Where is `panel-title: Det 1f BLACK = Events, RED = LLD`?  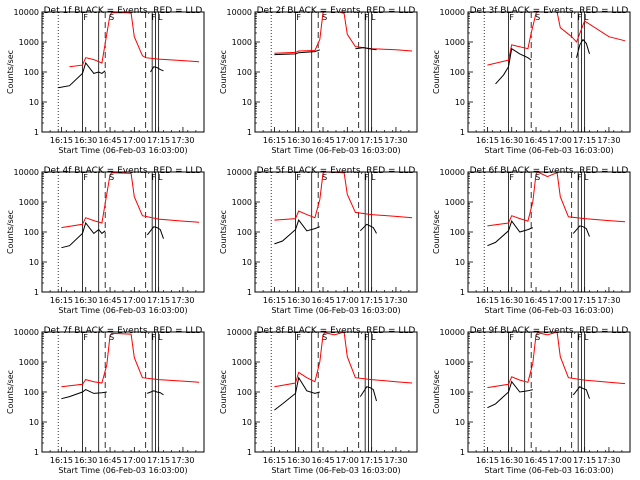
panel-title: Det 1f BLACK = Events, RED = LLD is located at coordinates (123, 11).